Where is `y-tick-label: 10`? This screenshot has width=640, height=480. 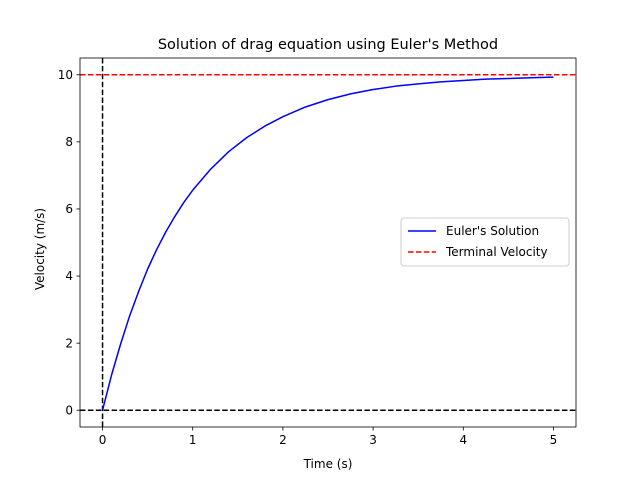
y-tick-label: 10 is located at coordinates (65, 75).